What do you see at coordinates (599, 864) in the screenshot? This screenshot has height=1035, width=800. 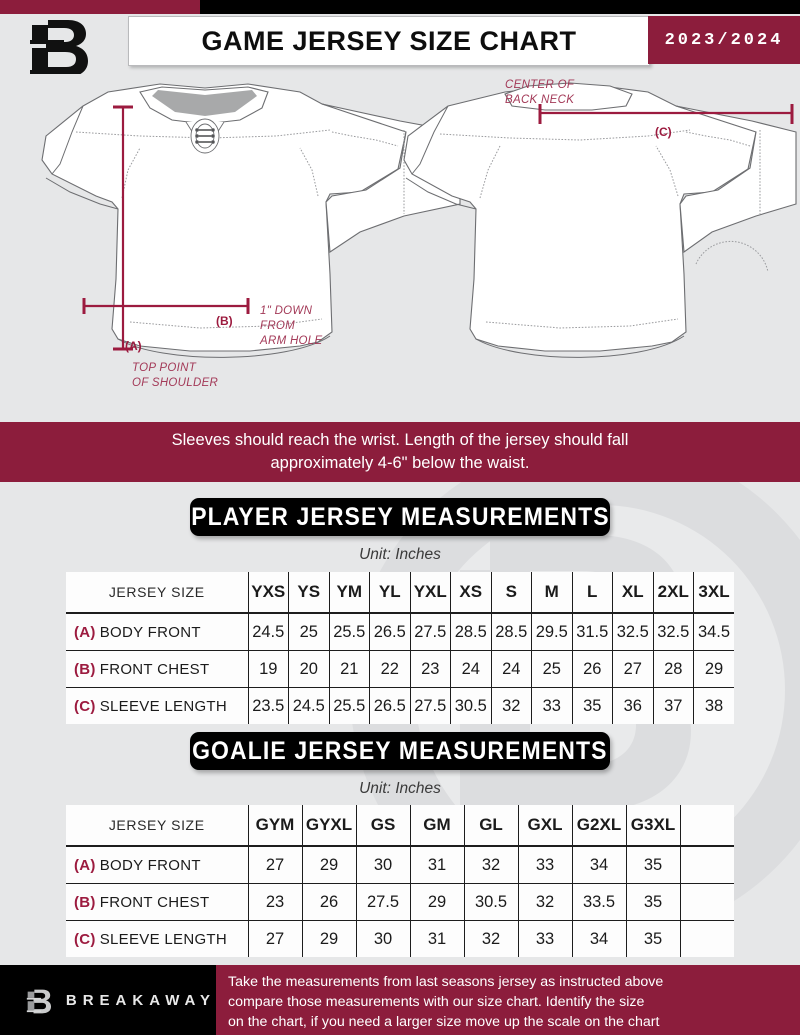 I see `goalie-cell: 34` at bounding box center [599, 864].